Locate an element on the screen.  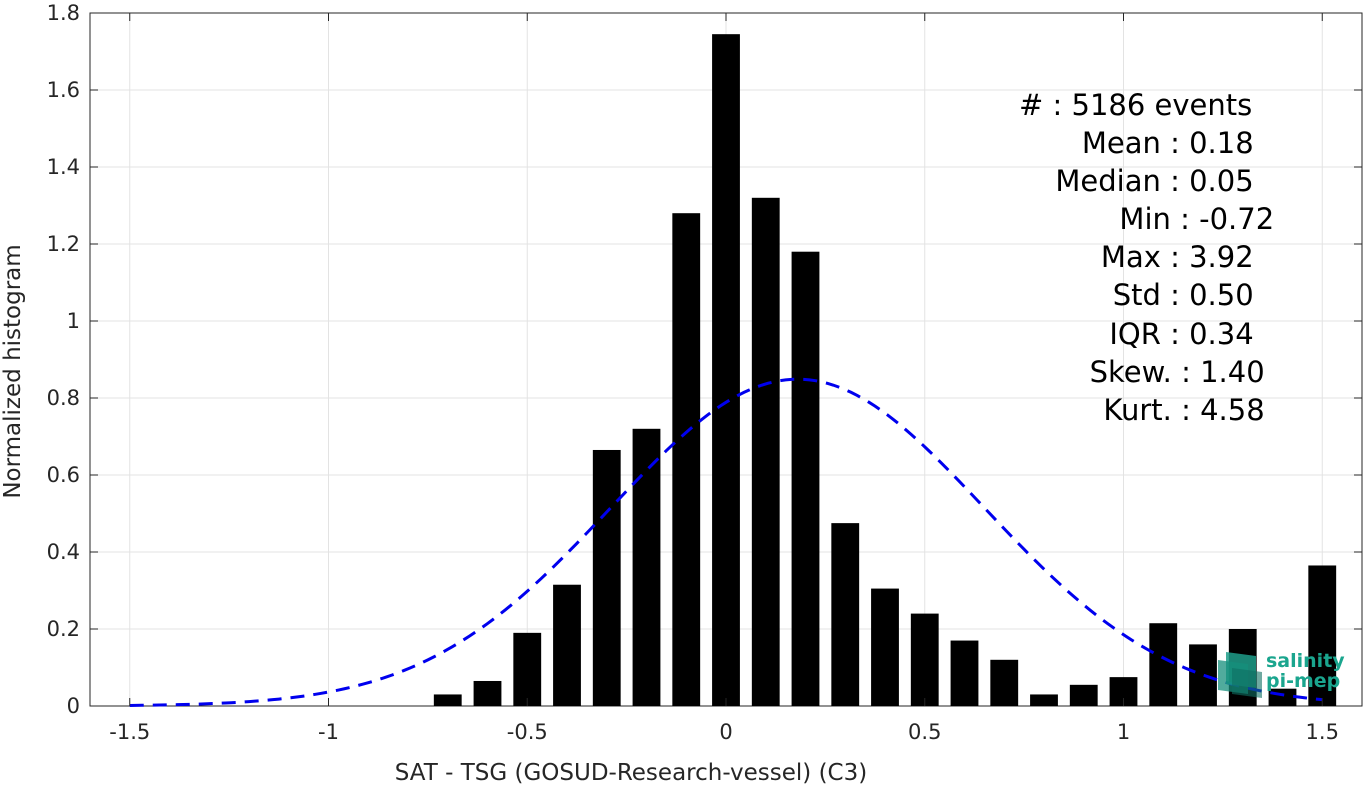
stat-row: Min : -0.72 is located at coordinates (1196, 219).